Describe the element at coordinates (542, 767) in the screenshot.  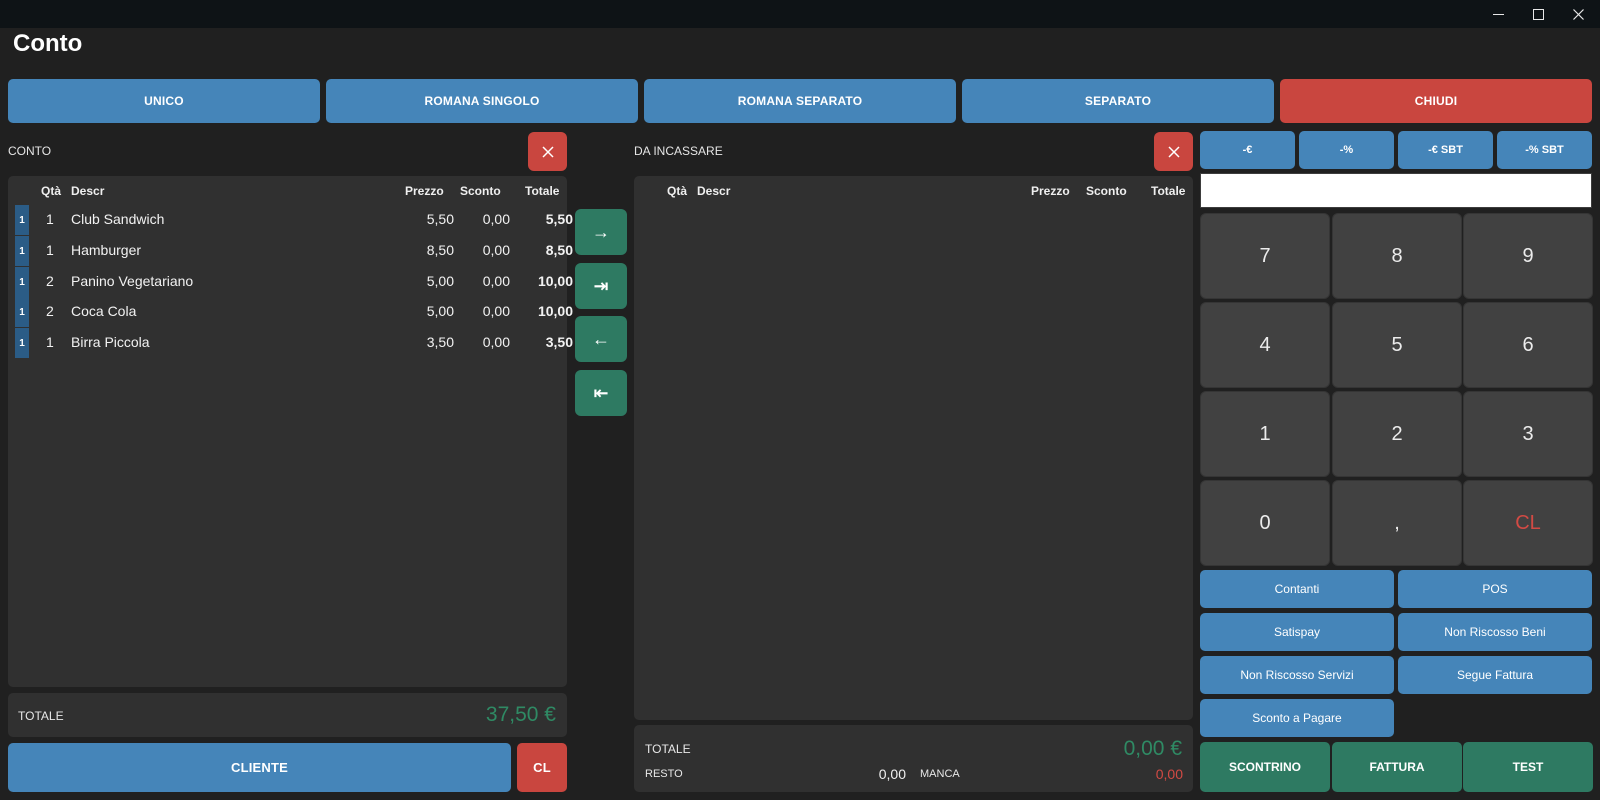
I see `conto-cl-button: CL` at that location.